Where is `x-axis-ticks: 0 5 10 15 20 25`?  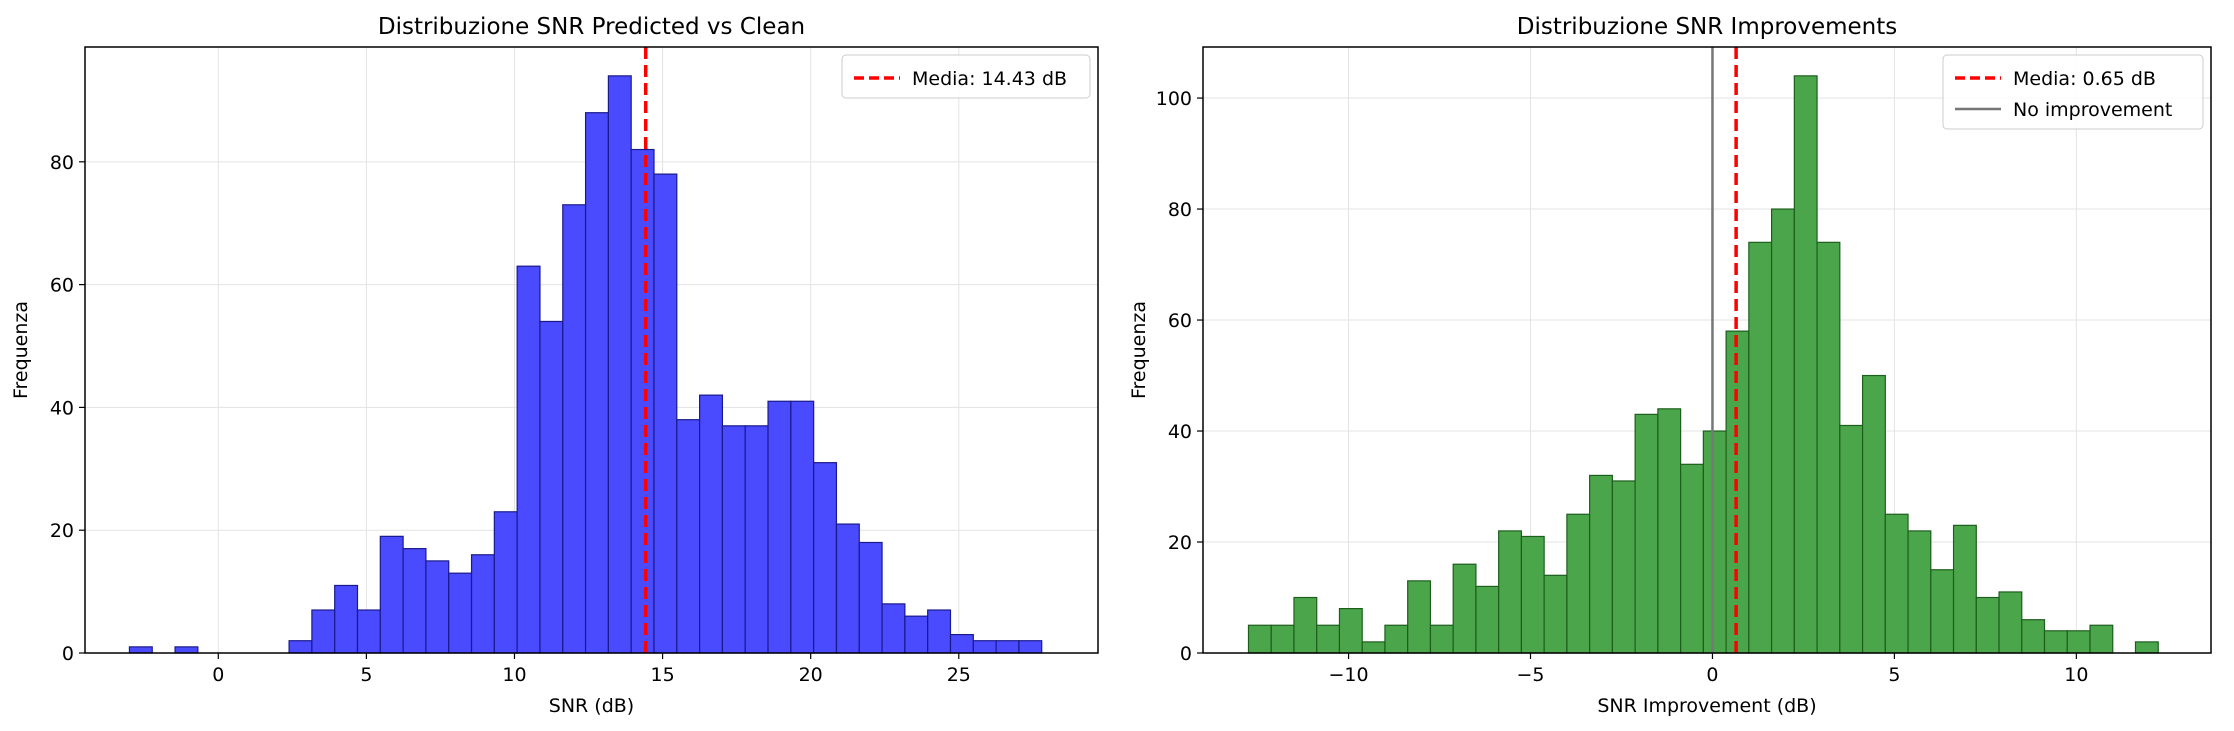 x-axis-ticks: 0 5 10 15 20 25 is located at coordinates (591, 669).